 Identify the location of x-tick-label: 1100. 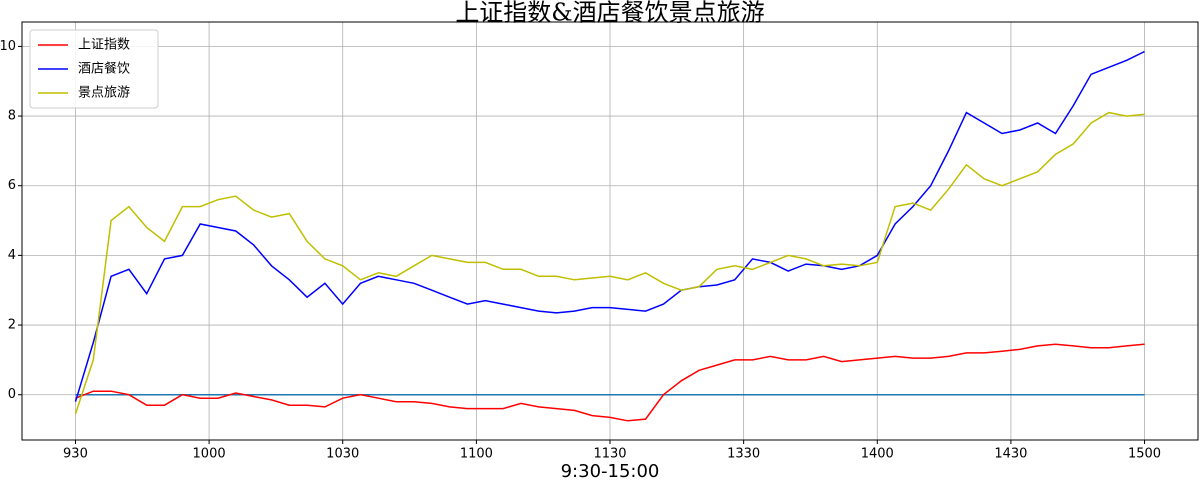
(476, 454).